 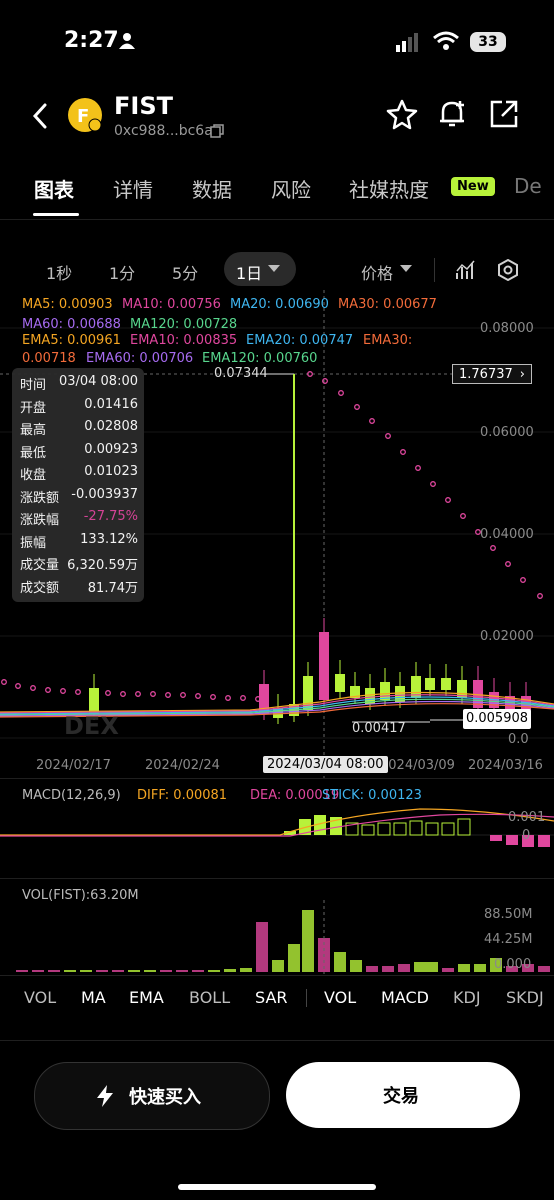 What do you see at coordinates (93, 997) in the screenshot?
I see `ind-ma: MA` at bounding box center [93, 997].